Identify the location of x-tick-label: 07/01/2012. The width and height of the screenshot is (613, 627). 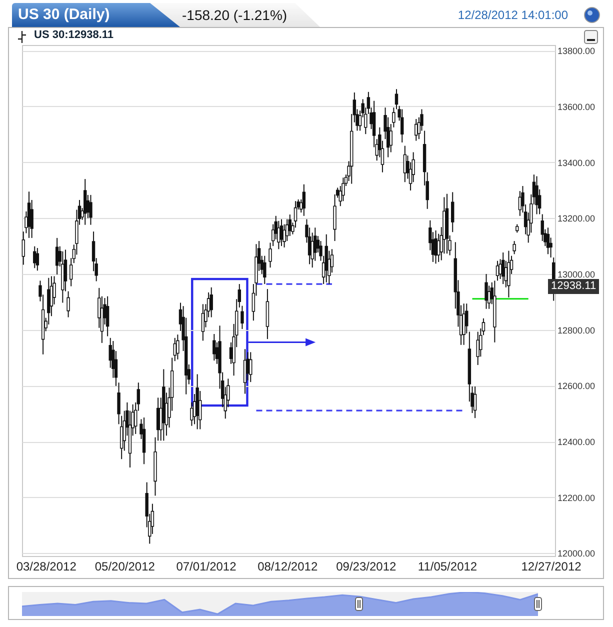
(206, 567).